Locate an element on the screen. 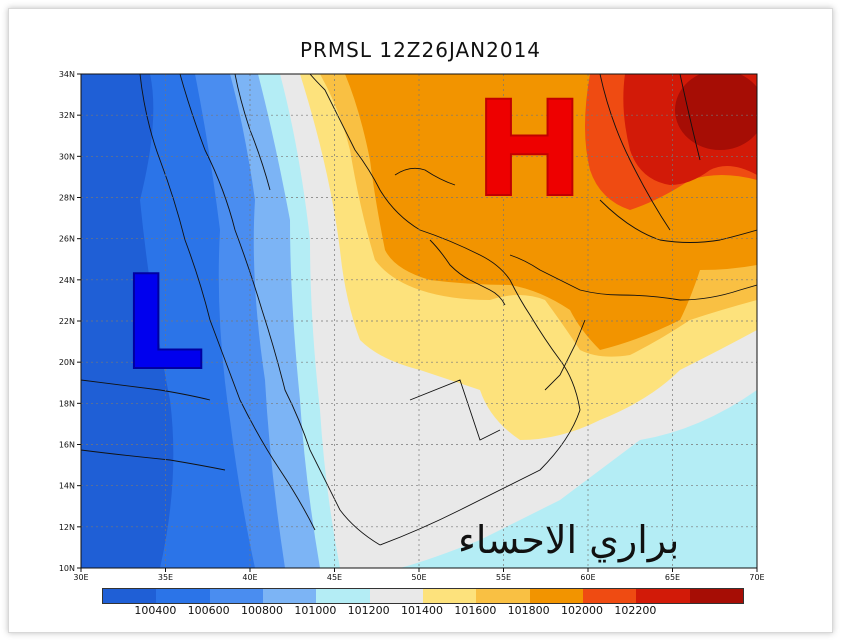  lon-label: 60E is located at coordinates (587, 577).